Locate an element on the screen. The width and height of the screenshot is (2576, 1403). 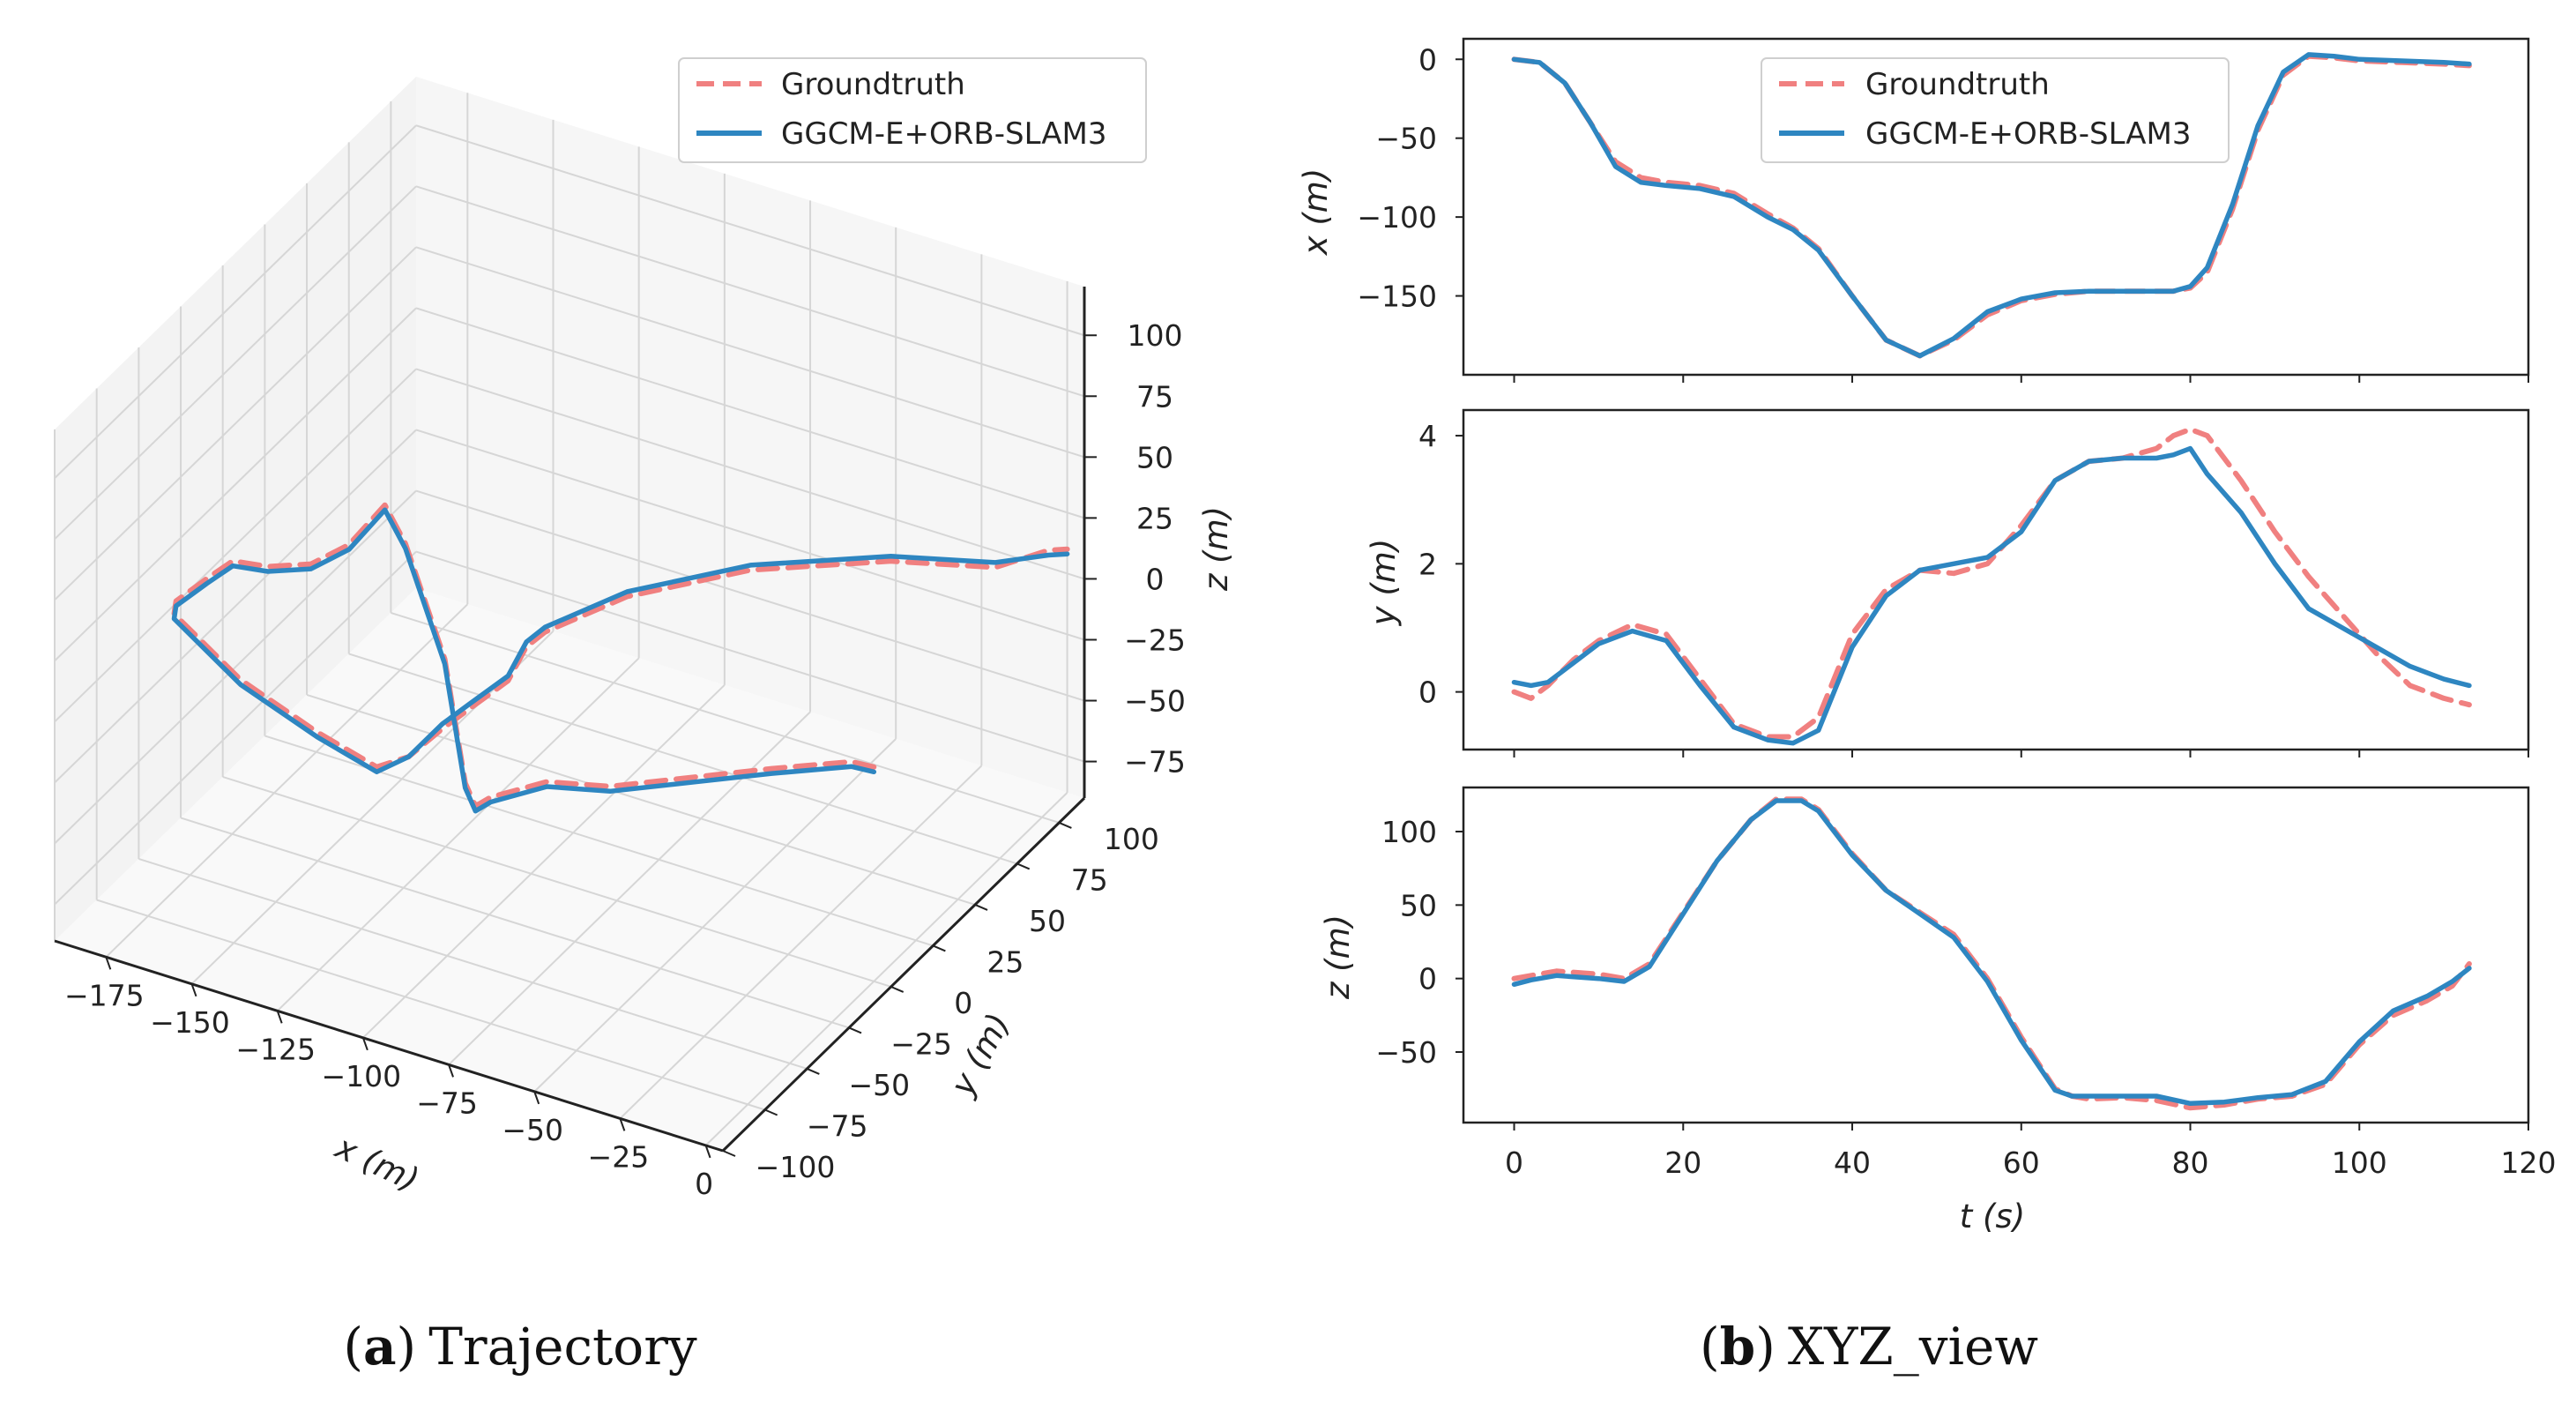
y-tick-label-3d: −25 is located at coordinates (921, 1043).